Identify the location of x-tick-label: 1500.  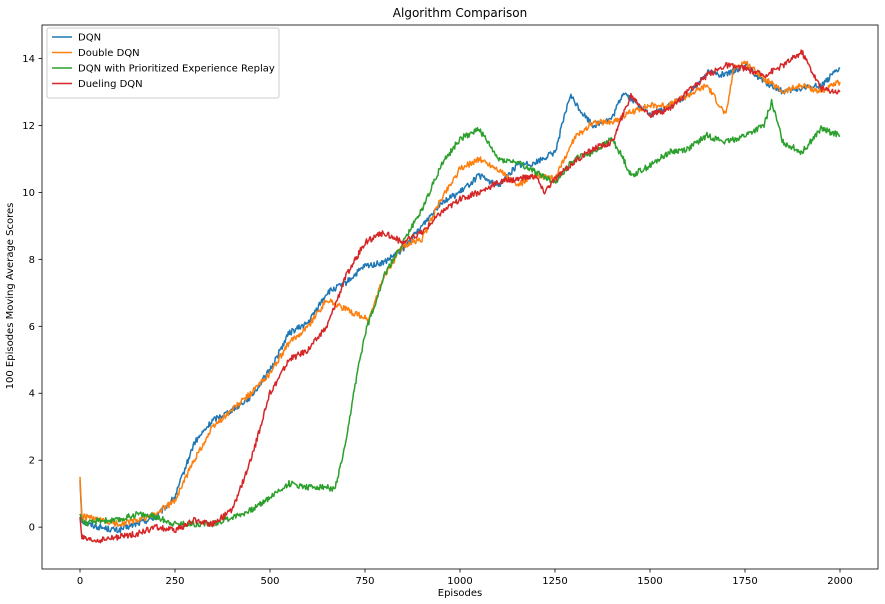
(649, 581).